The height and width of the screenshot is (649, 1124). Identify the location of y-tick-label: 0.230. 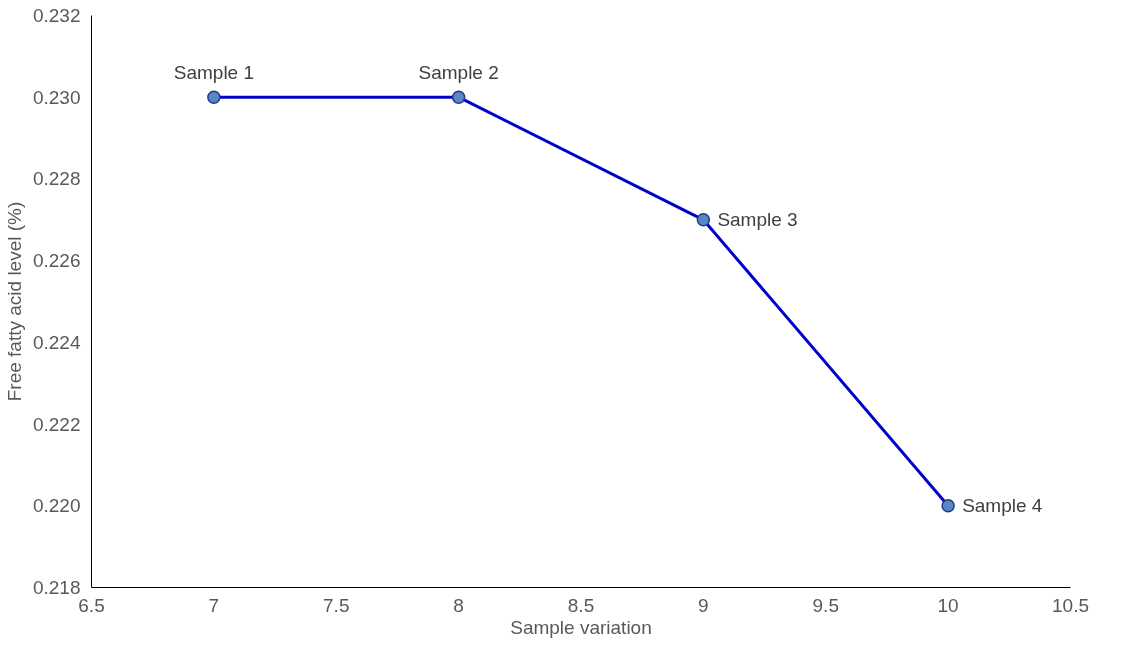
(56, 97).